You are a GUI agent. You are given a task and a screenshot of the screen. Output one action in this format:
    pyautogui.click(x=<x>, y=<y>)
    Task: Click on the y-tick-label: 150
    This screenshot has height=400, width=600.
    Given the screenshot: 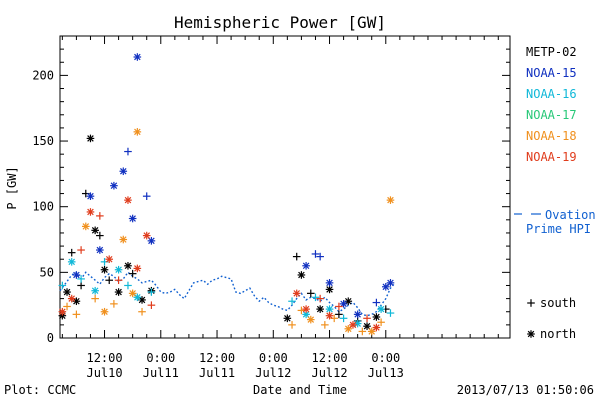 What is the action you would take?
    pyautogui.click(x=43, y=141)
    